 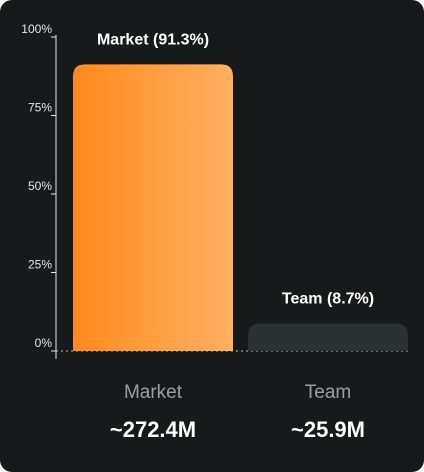 What do you see at coordinates (328, 337) in the screenshot?
I see `bar-team` at bounding box center [328, 337].